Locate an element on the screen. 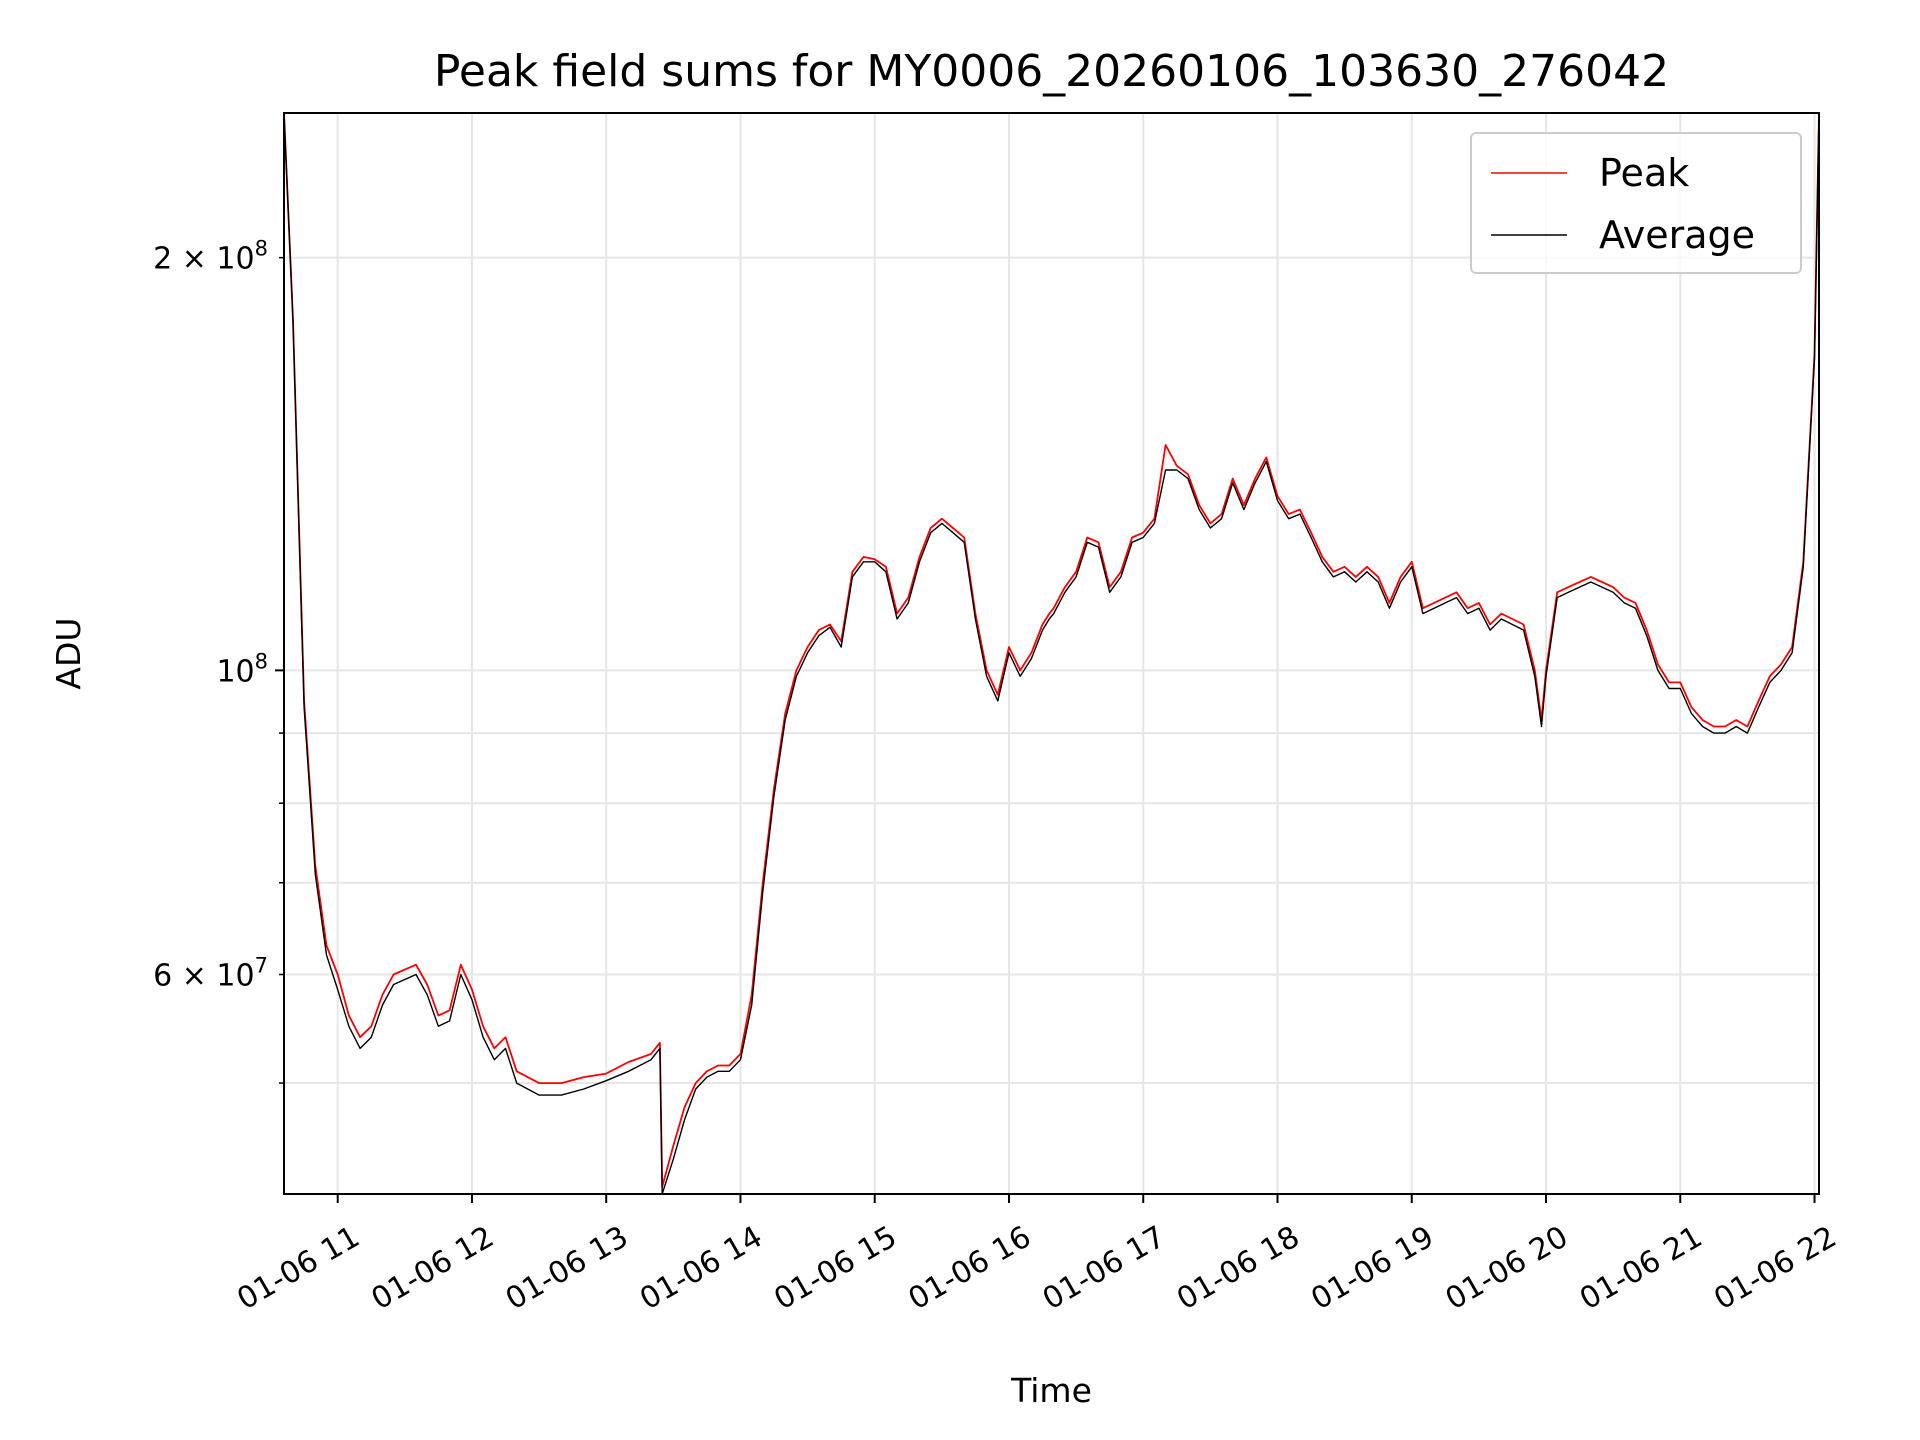  legend-label-peak: Peak is located at coordinates (1644, 173).